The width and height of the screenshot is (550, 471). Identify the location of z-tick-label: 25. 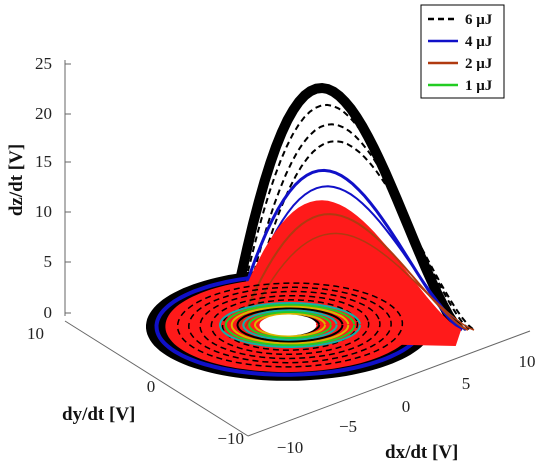
(43, 63).